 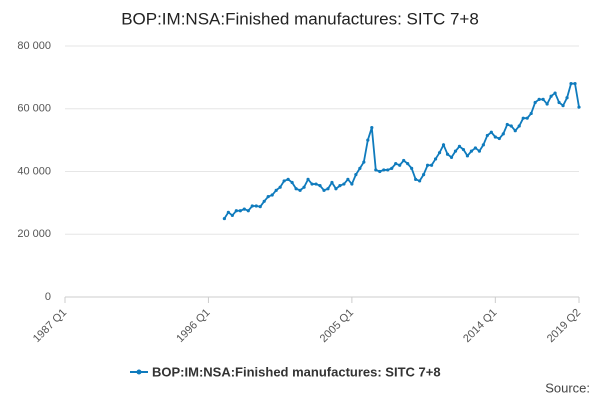 I want to click on y-tick-label: 60 000, so click(x=34, y=109).